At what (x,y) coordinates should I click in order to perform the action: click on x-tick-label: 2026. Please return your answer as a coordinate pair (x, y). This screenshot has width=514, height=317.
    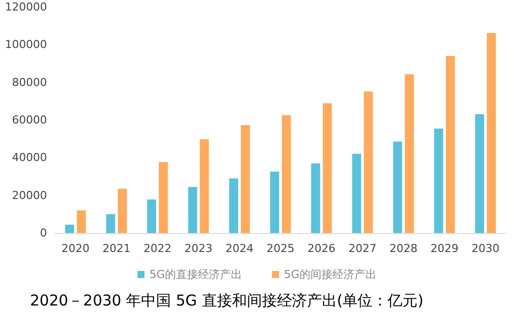
    Looking at the image, I should click on (322, 248).